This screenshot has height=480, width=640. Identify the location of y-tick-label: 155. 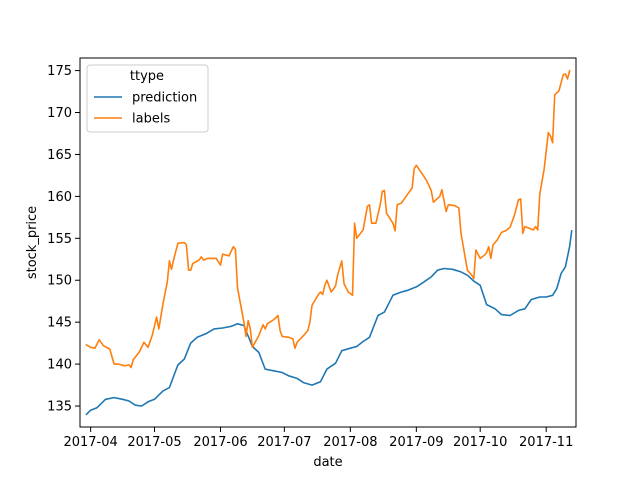
(59, 239).